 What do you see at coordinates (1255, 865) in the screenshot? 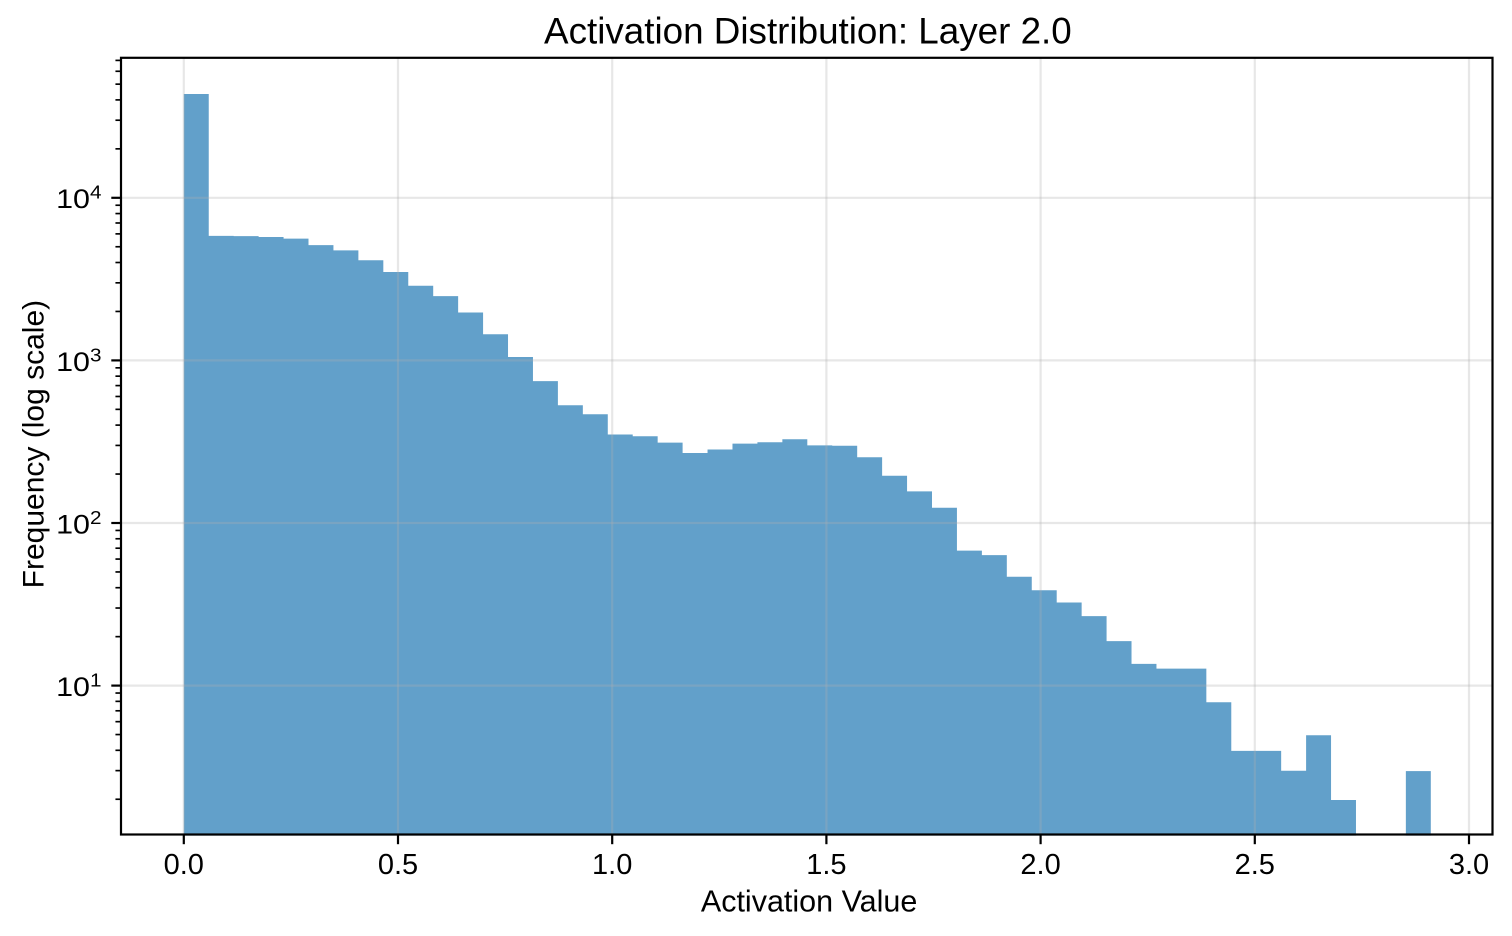
I see `svg-text: 2.5` at bounding box center [1255, 865].